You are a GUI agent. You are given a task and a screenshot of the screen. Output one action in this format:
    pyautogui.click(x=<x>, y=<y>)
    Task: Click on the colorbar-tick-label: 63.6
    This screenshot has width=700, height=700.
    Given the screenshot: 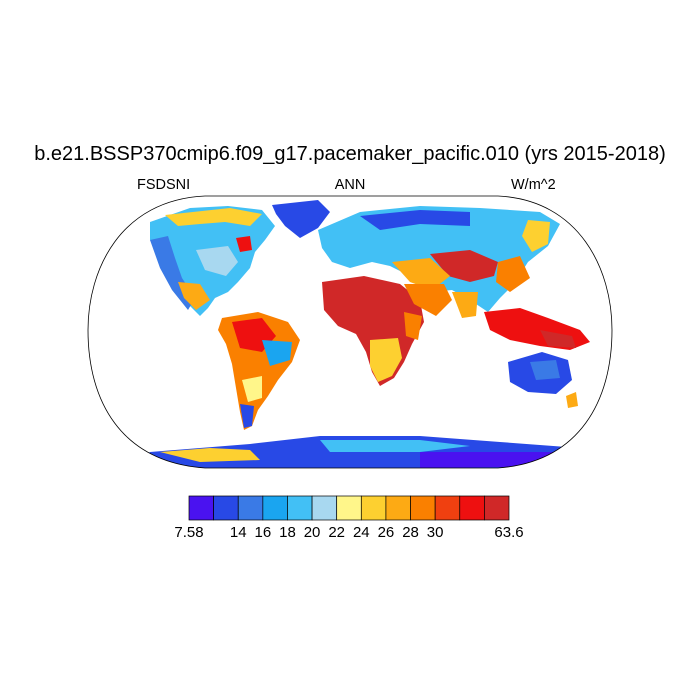 What is the action you would take?
    pyautogui.click(x=508, y=532)
    